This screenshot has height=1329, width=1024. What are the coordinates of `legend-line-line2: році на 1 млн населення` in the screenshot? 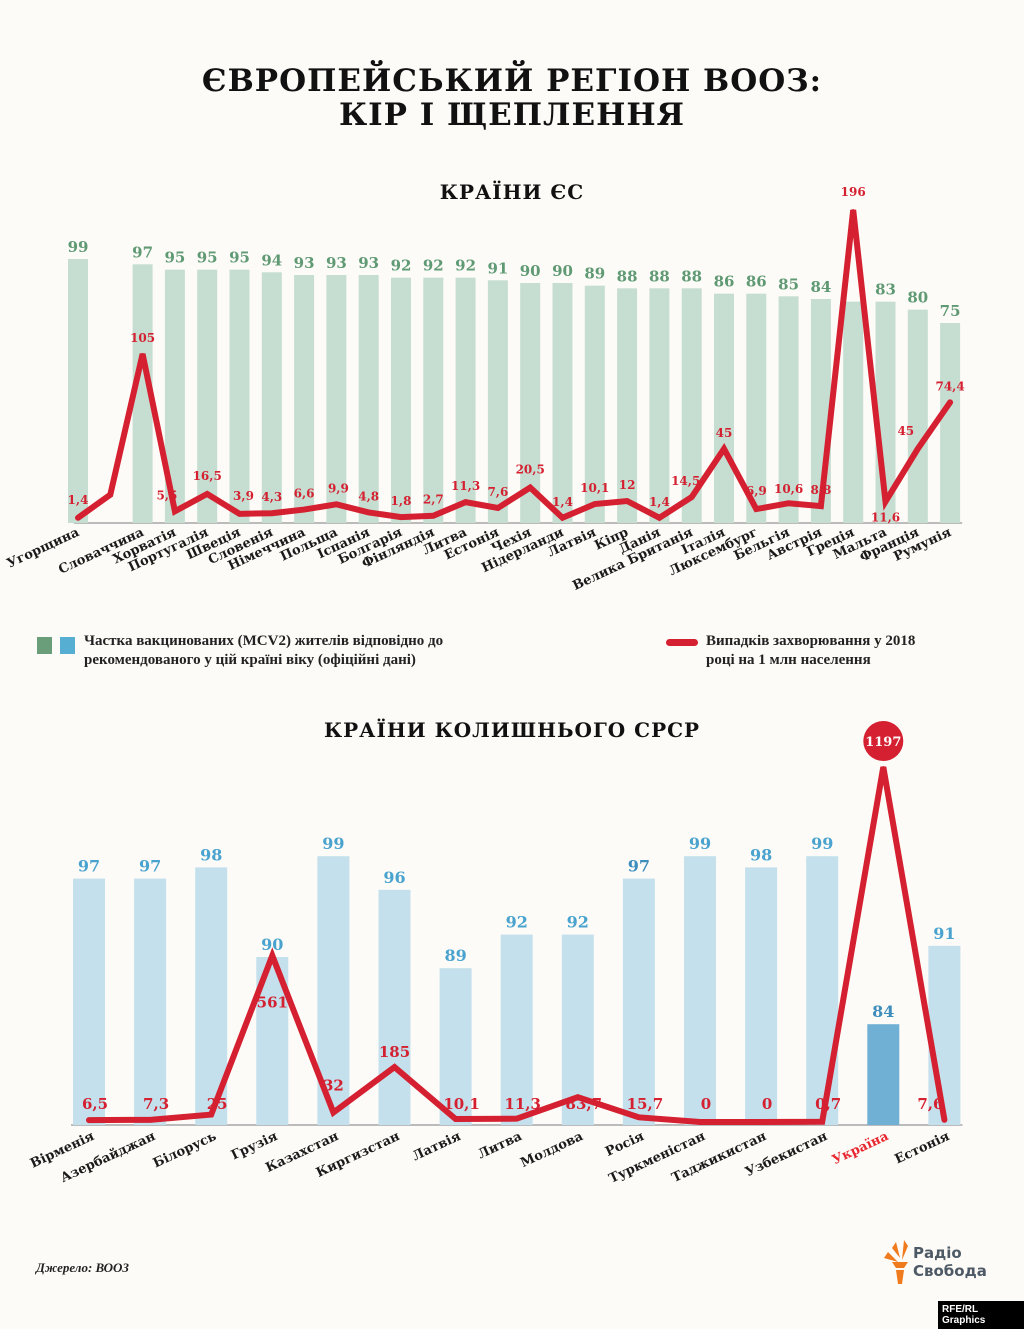 It's located at (788, 660).